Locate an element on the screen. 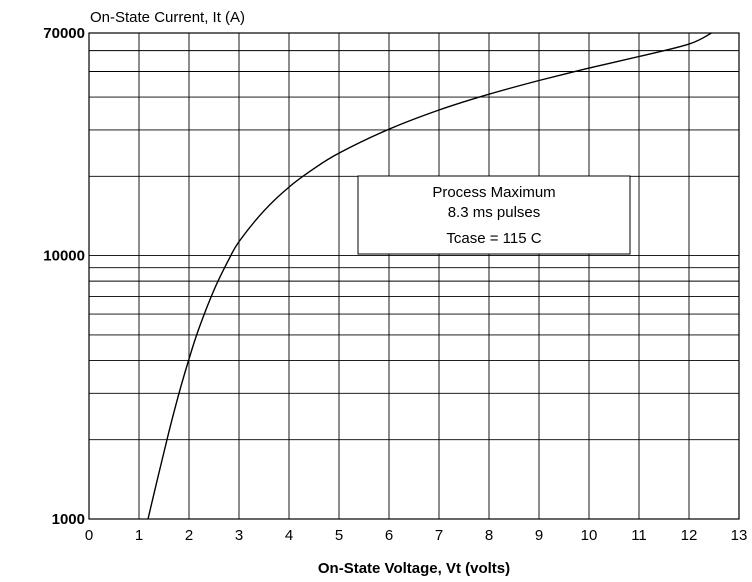 The height and width of the screenshot is (582, 752). y-tick-label: 70000 is located at coordinates (64, 33).